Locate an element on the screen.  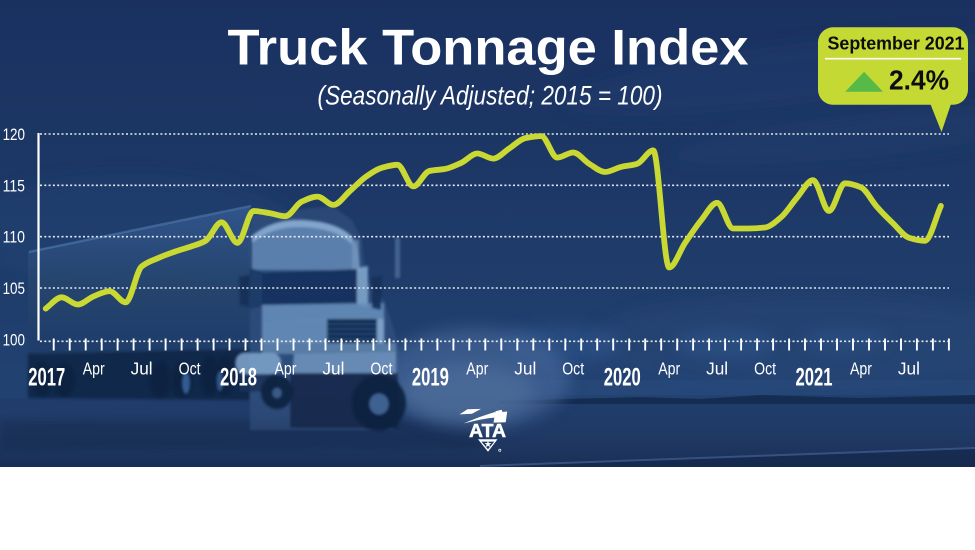
svg-text: 2017 is located at coordinates (46, 378).